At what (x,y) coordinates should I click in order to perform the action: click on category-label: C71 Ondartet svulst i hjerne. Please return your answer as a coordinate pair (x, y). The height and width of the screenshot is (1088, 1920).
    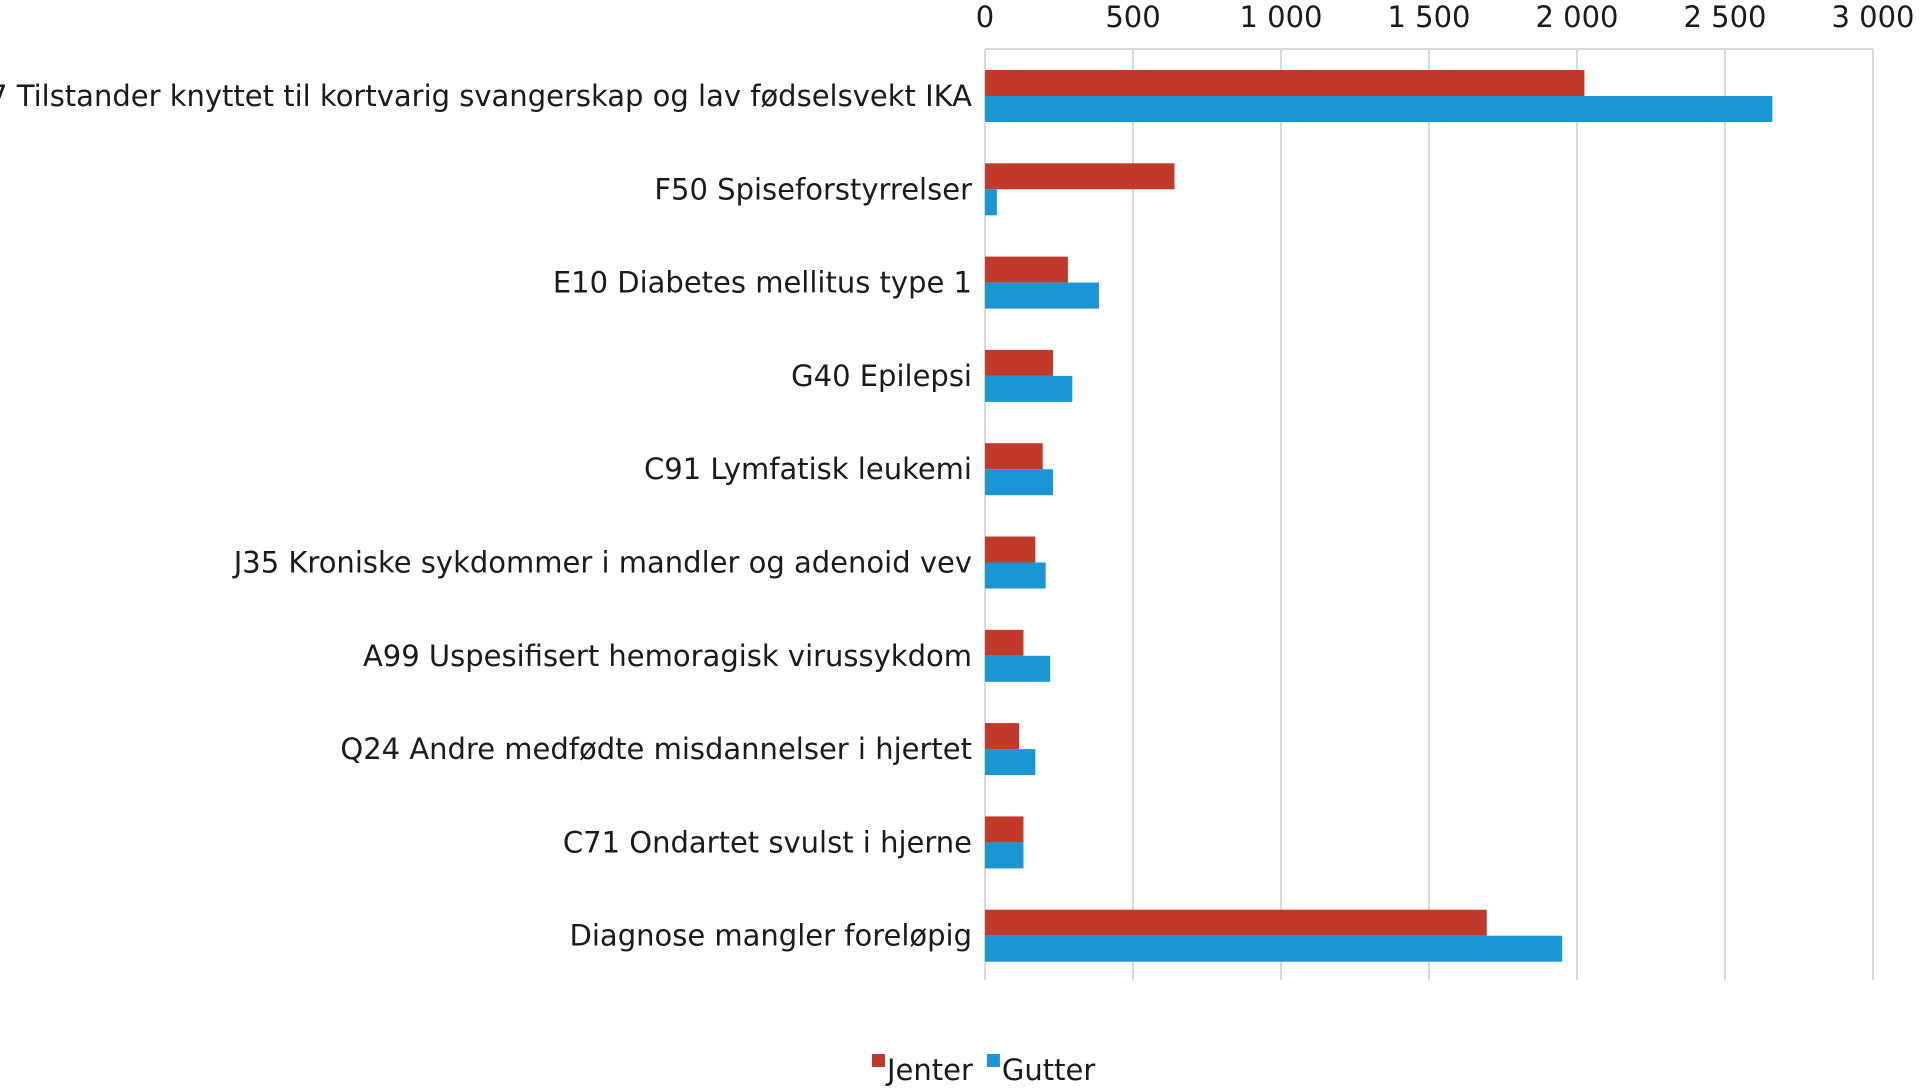
    Looking at the image, I should click on (767, 842).